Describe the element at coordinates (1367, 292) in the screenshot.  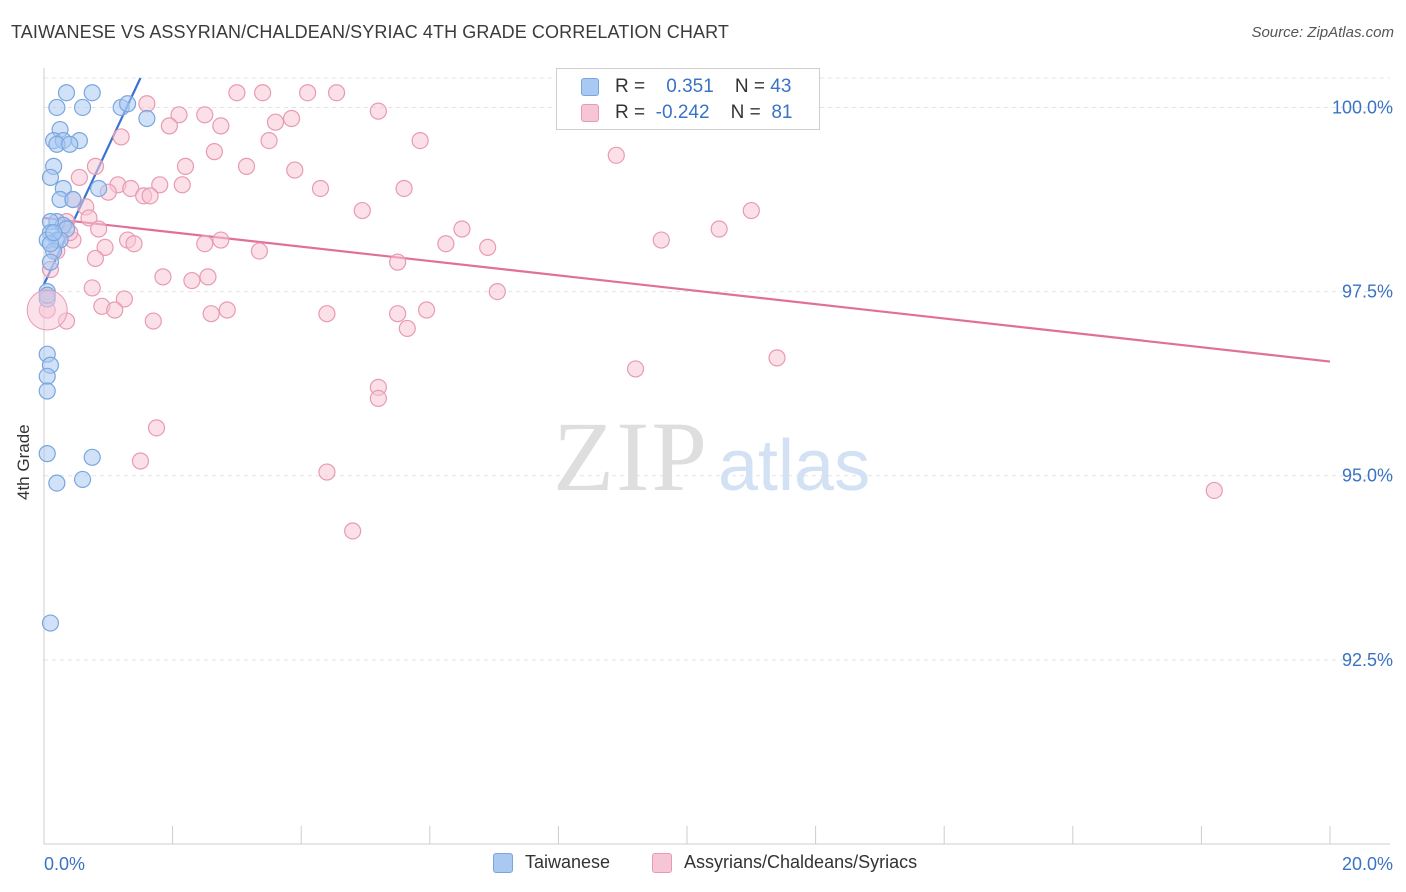
I see `y-tick-label: 97.5%` at that location.